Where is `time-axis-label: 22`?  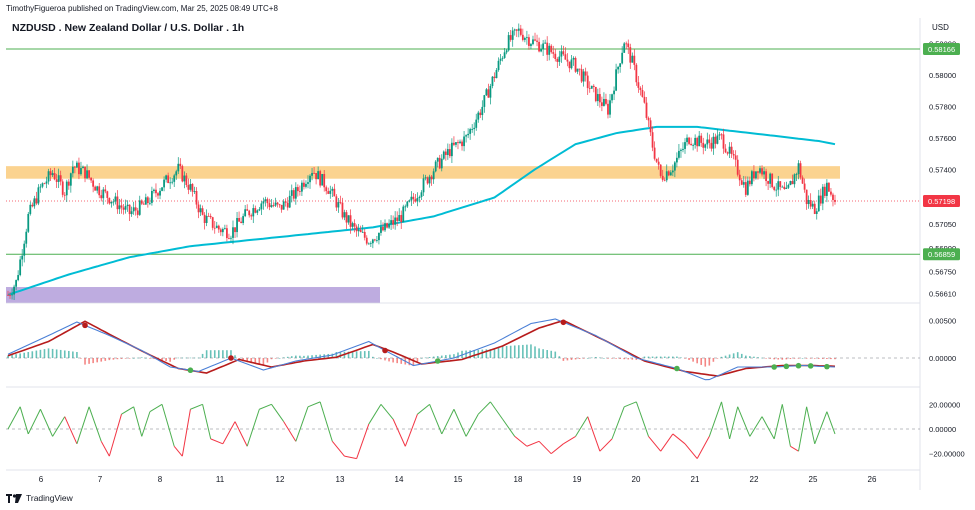
time-axis-label: 22 is located at coordinates (754, 479).